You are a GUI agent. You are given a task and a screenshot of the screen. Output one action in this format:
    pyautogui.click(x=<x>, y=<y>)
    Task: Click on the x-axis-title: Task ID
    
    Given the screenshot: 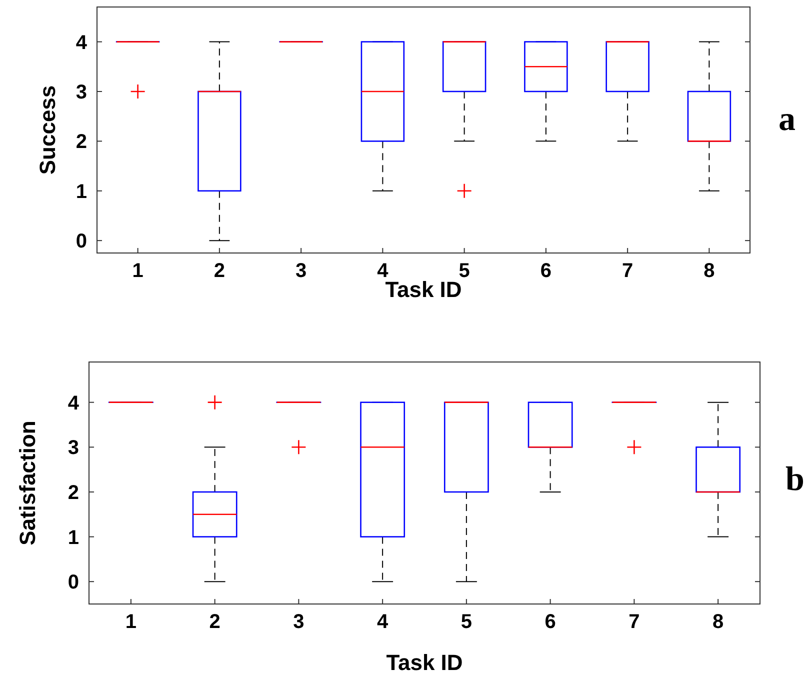 What is the action you would take?
    pyautogui.click(x=424, y=662)
    